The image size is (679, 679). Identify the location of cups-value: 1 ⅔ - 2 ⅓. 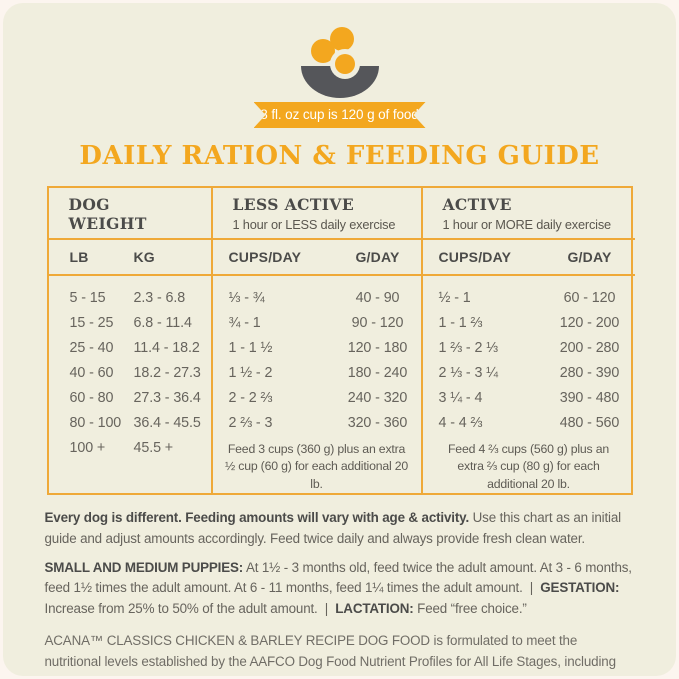
(468, 348).